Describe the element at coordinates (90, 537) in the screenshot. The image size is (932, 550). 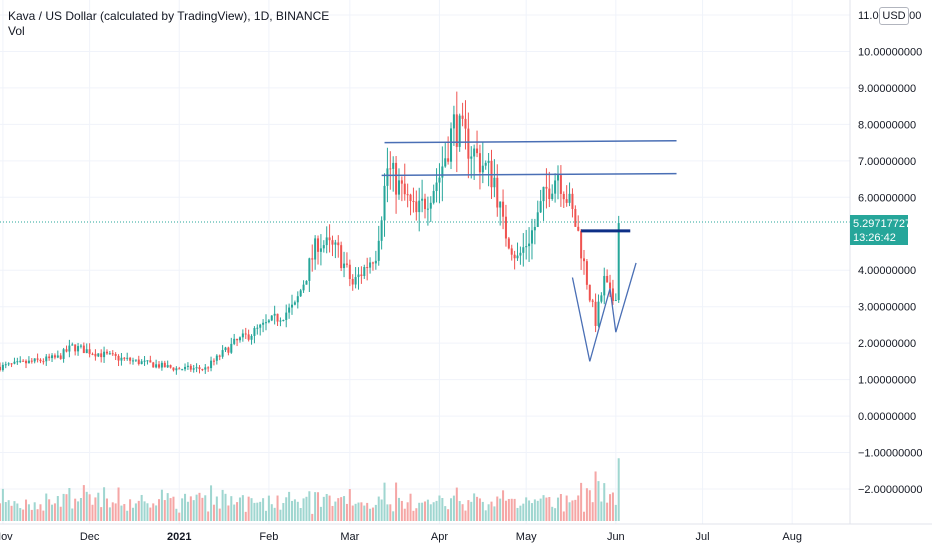
I see `x-tick-label: Dec` at that location.